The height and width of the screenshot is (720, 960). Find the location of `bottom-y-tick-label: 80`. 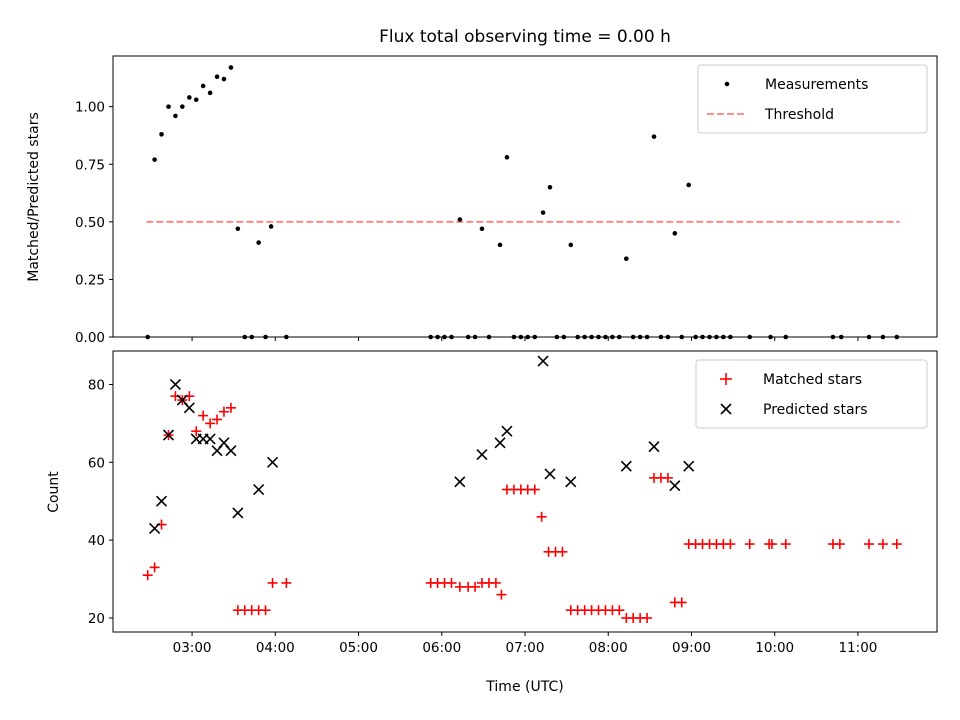

bottom-y-tick-label: 80 is located at coordinates (96, 385).